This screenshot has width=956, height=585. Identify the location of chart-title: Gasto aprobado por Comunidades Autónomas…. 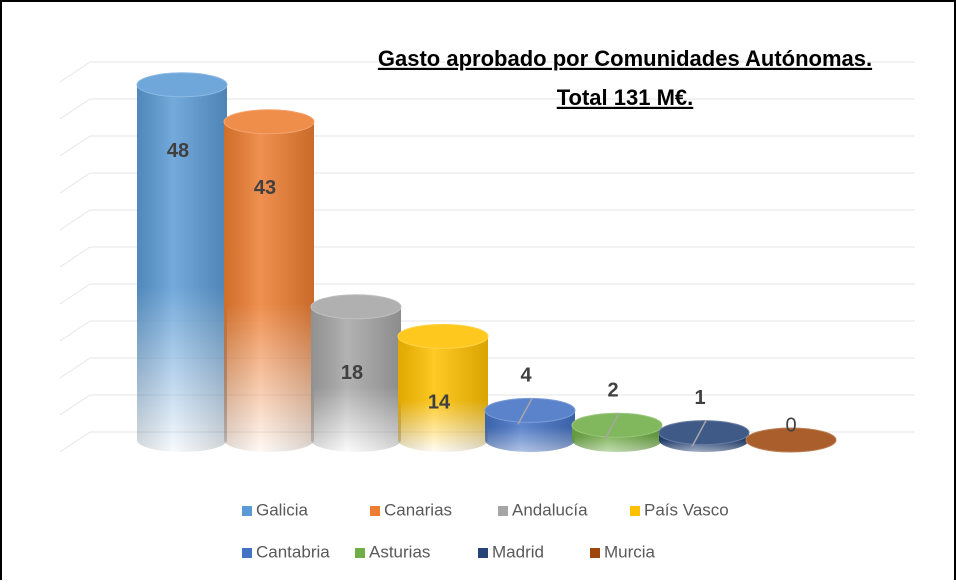
(625, 58).